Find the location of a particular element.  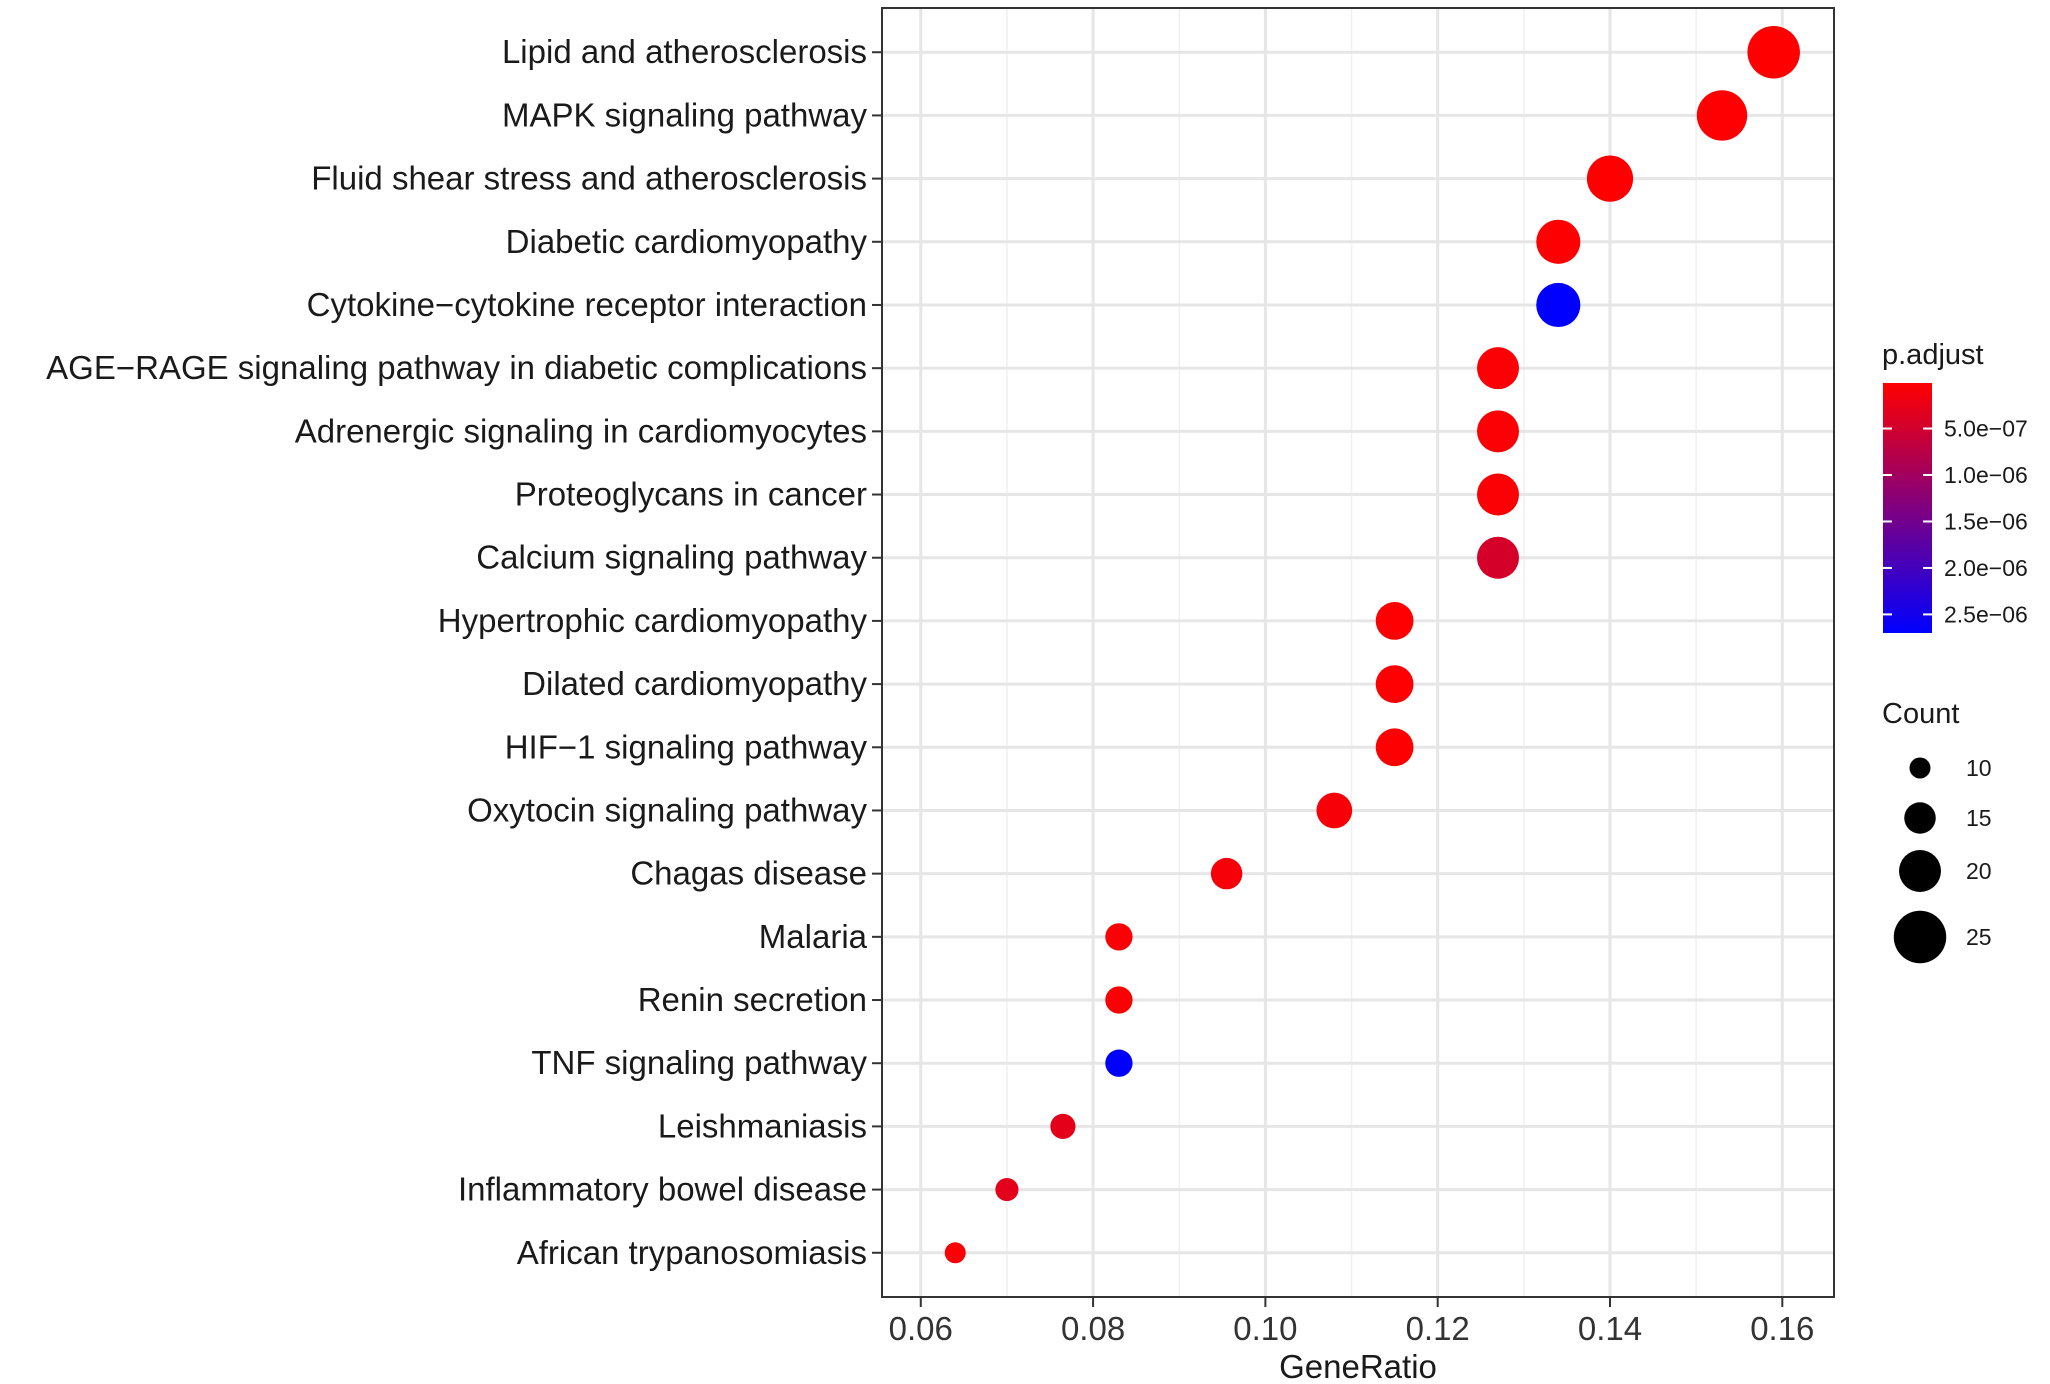

y-tick-label: Calcium signaling pathway is located at coordinates (671, 557).